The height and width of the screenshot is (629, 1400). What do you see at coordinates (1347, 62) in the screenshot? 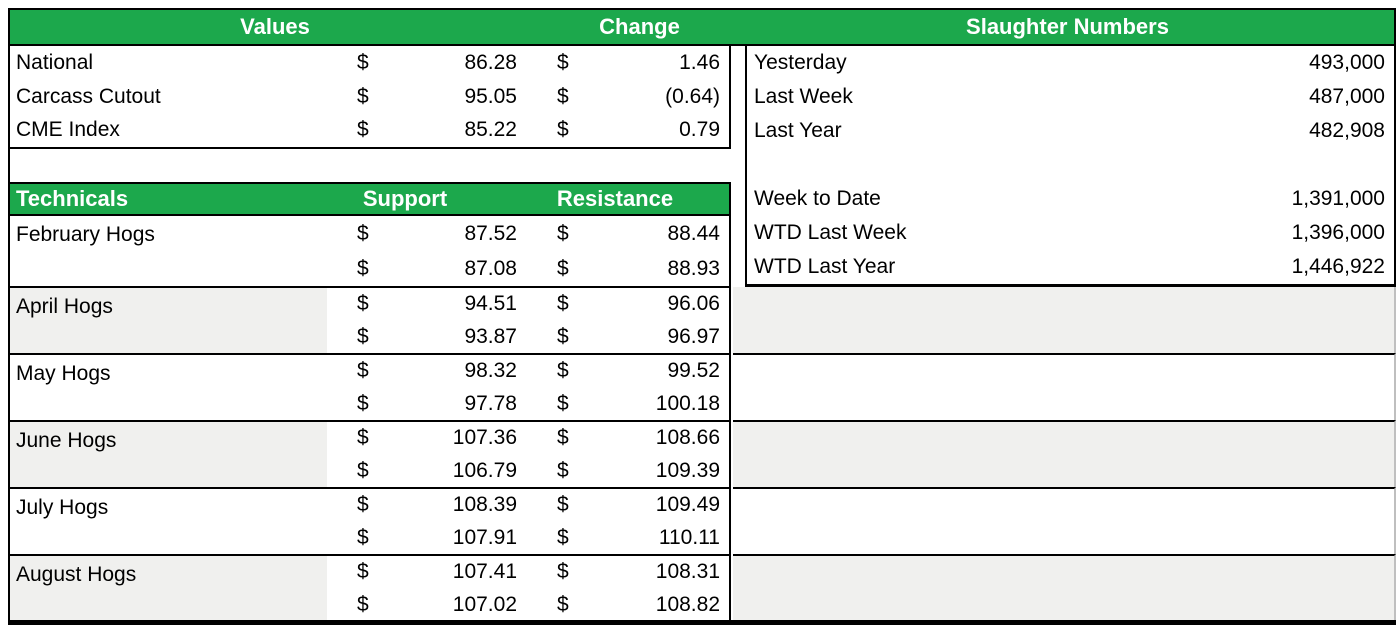
I see `slaughter-count: 493,000` at bounding box center [1347, 62].